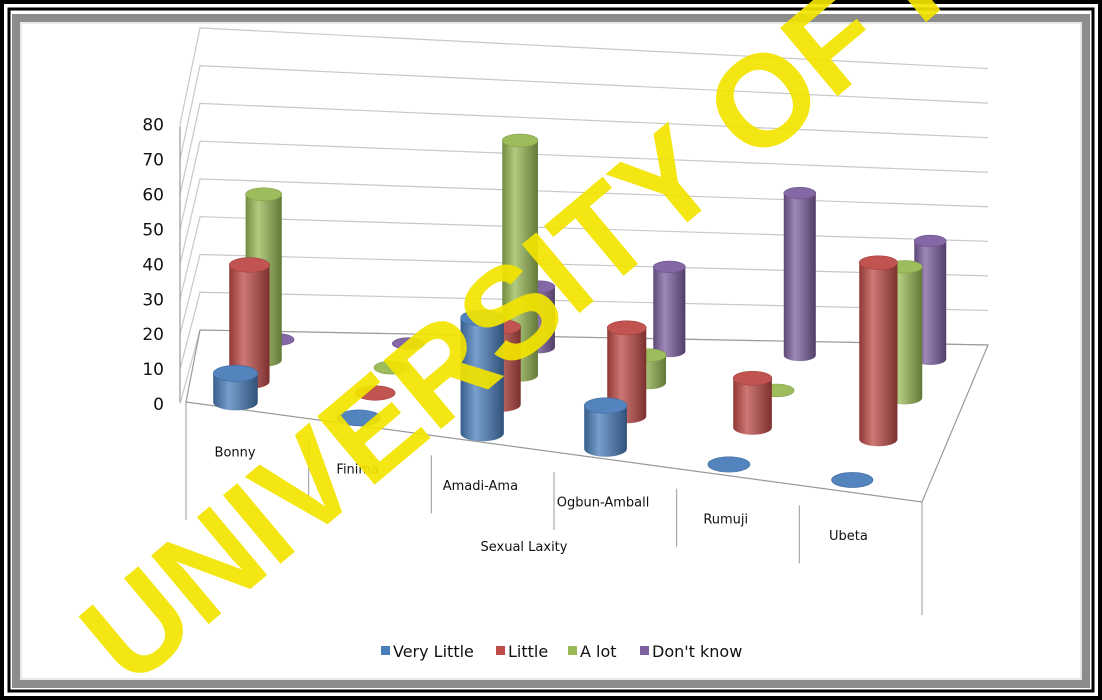  I want to click on x-category-label: Amadi-Ama, so click(480, 486).